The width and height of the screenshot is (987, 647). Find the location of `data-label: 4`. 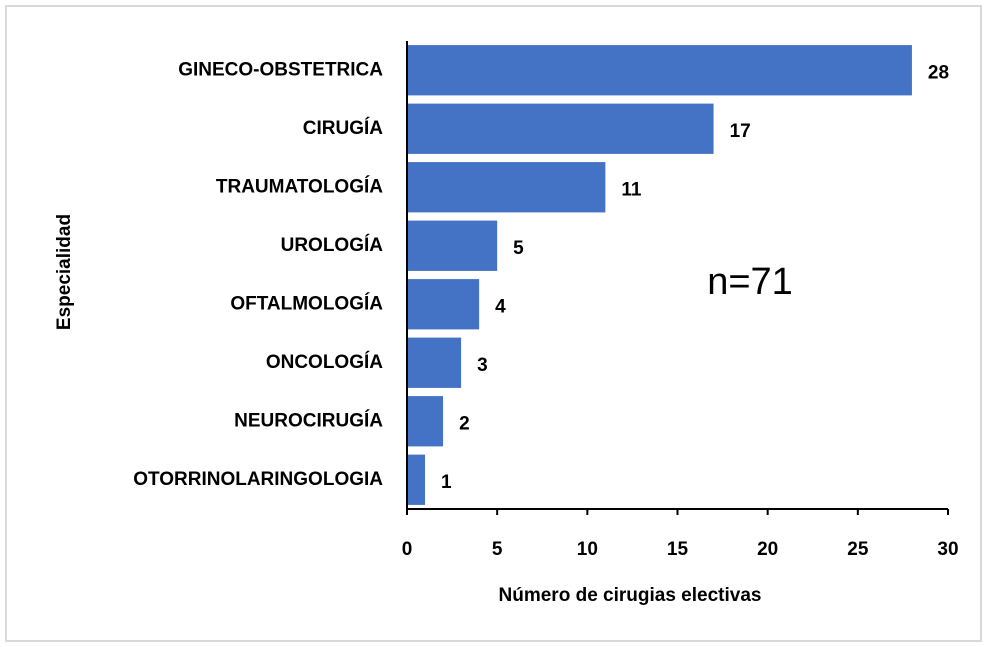

data-label: 4 is located at coordinates (500, 306).